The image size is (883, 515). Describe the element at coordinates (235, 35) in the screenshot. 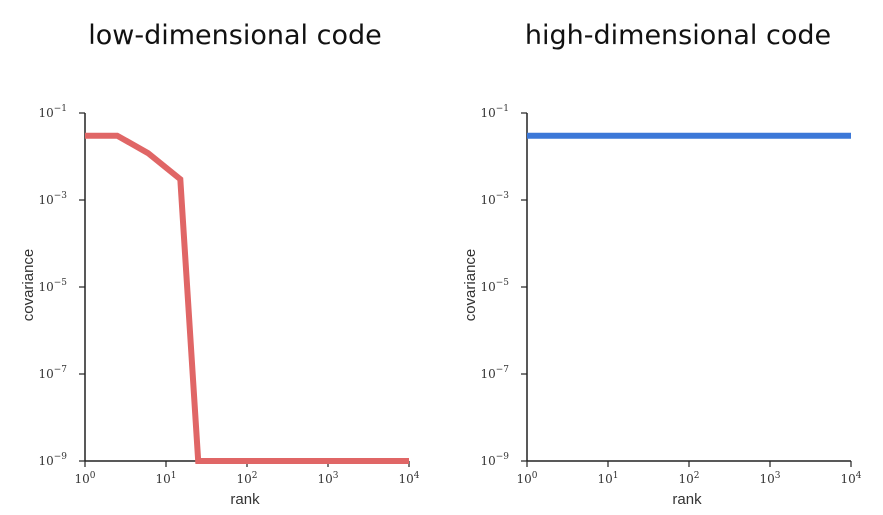

I see `chart-title-low-dimensional: low-dimensional code` at that location.